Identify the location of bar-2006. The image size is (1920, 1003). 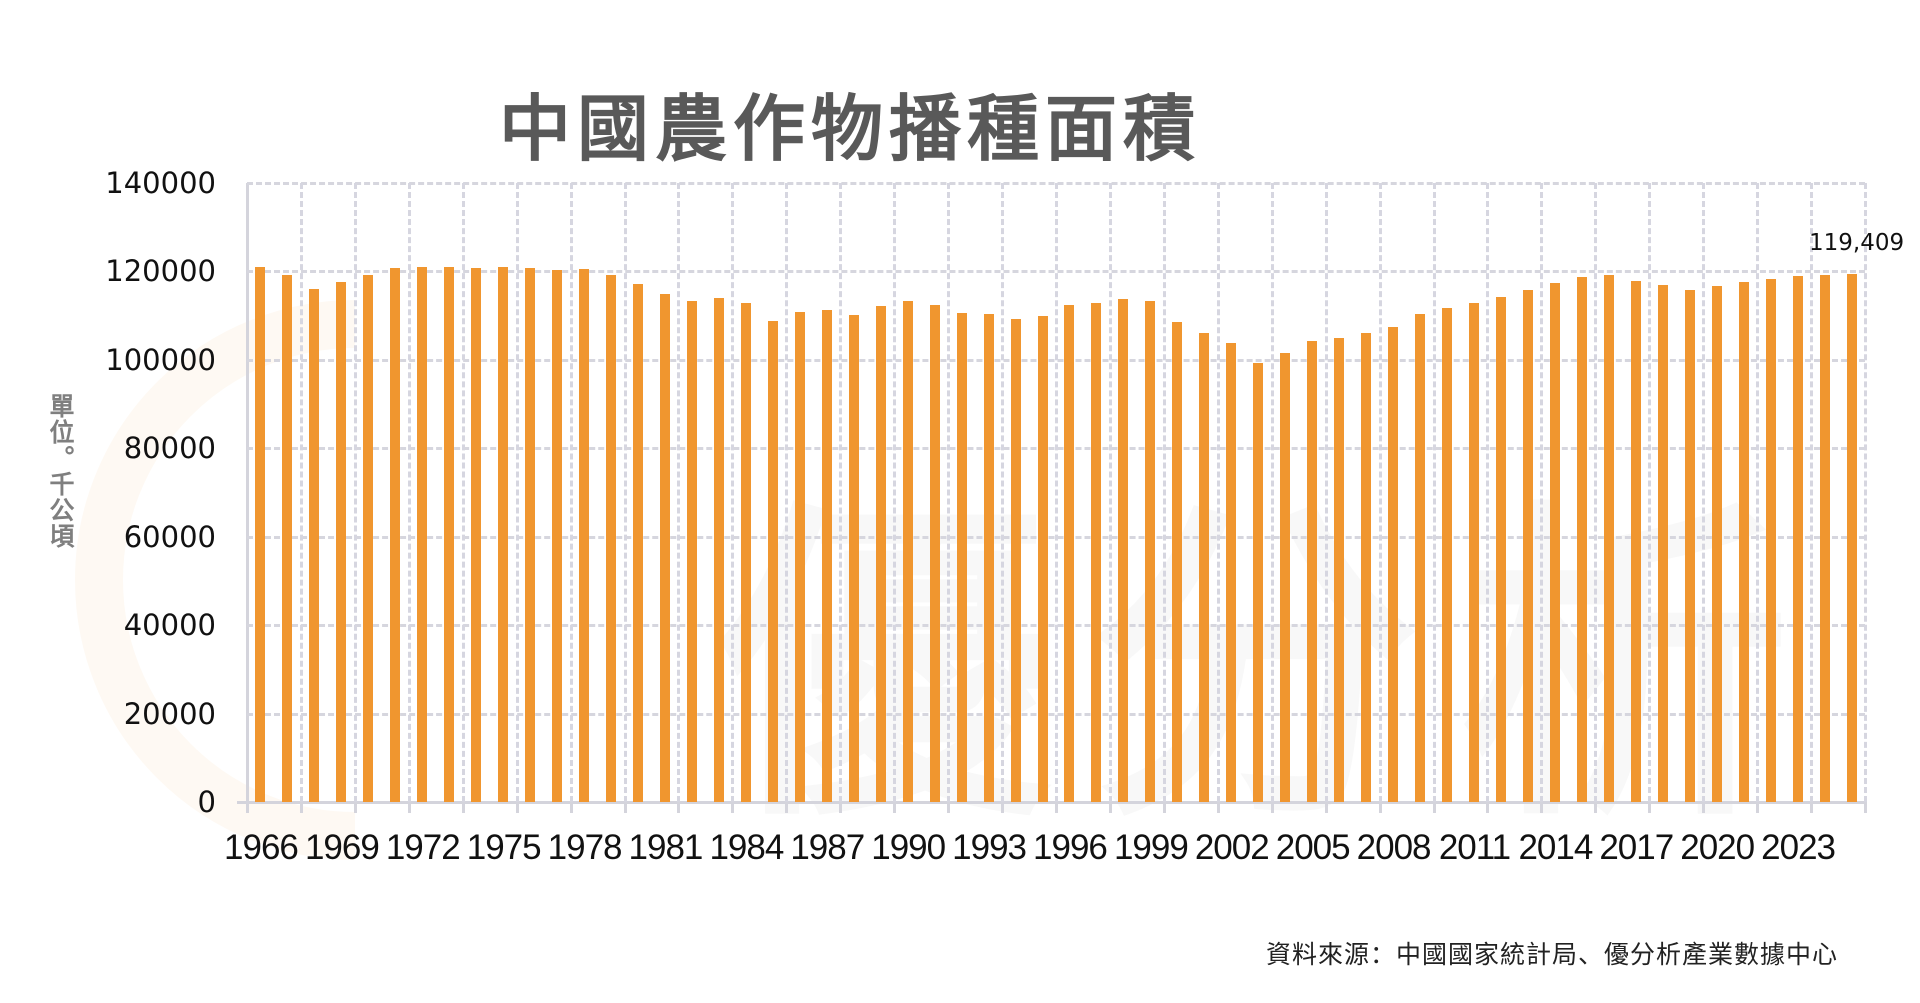
(1339, 569).